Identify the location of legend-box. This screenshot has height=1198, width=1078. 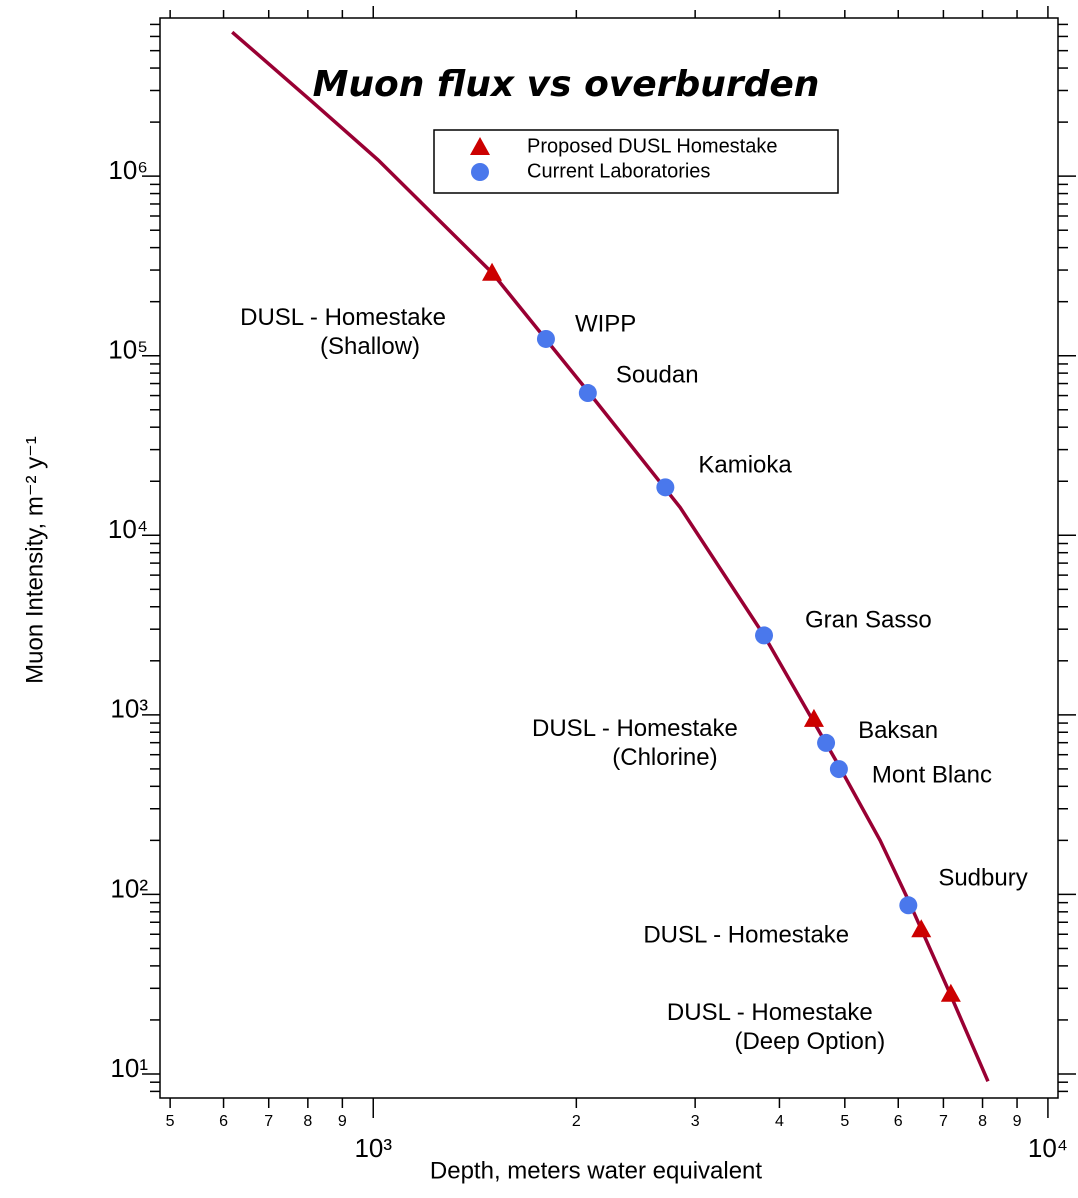
(636, 161).